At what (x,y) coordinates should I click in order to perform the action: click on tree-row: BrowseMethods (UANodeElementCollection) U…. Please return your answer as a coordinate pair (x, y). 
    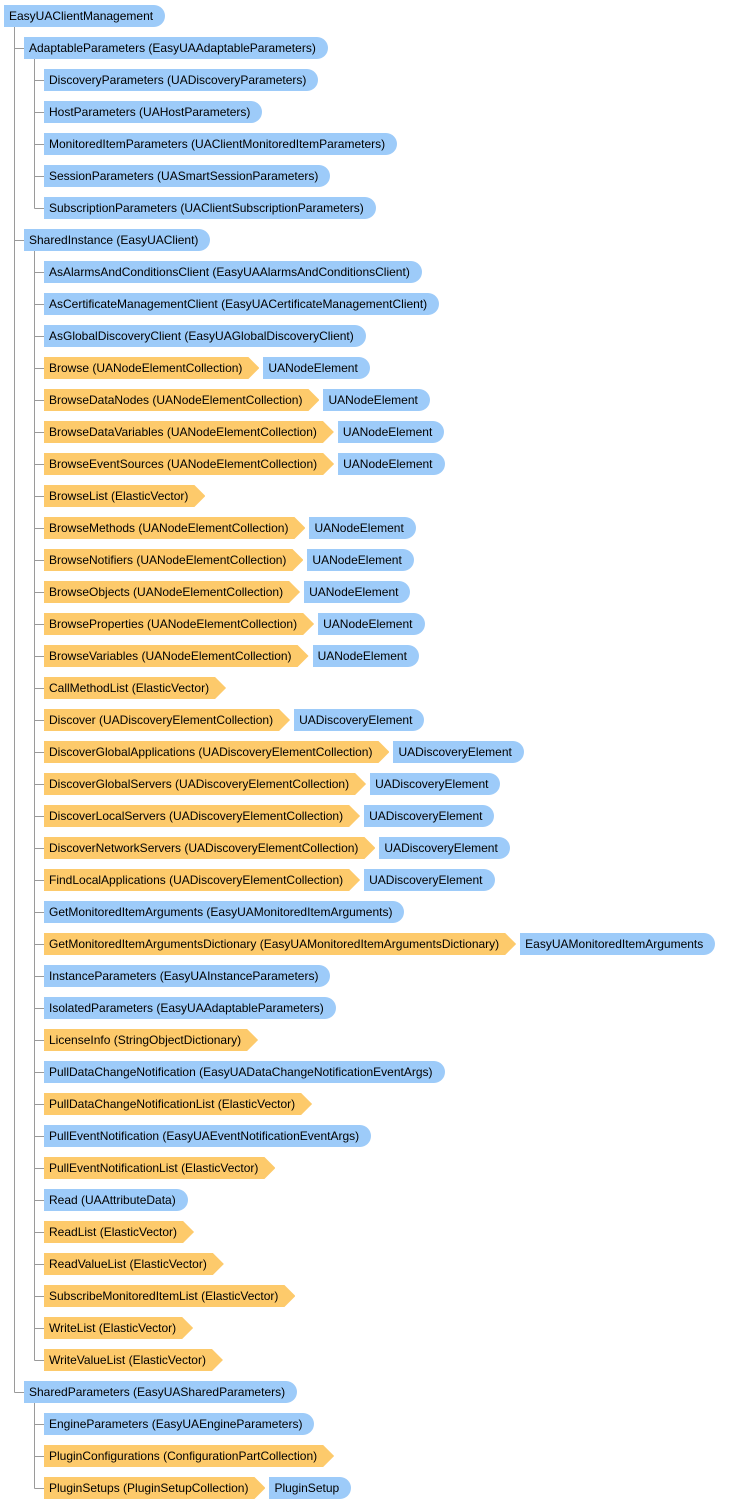
    Looking at the image, I should click on (230, 528).